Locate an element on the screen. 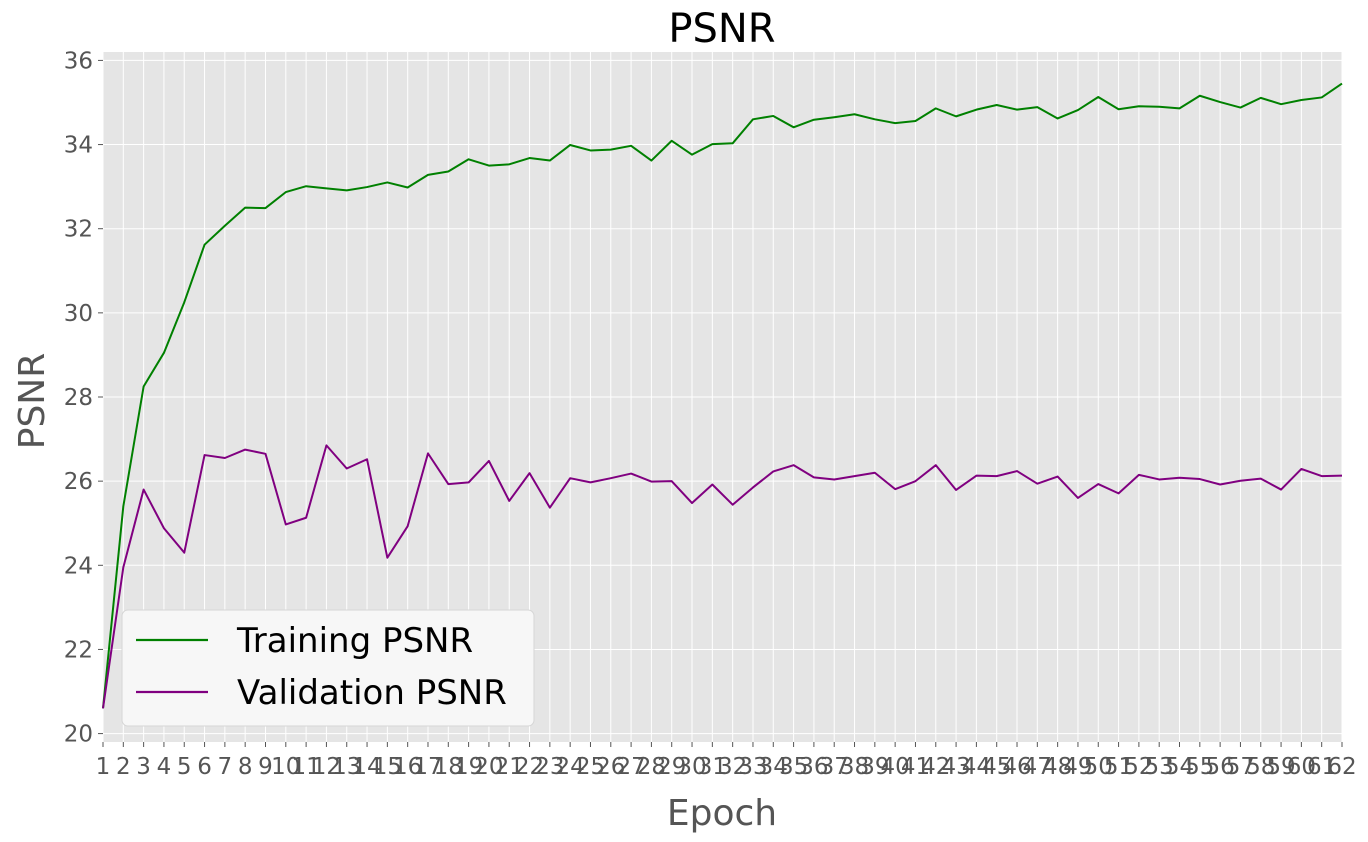 The image size is (1368, 842). x-tick-label: 21 is located at coordinates (509, 767).